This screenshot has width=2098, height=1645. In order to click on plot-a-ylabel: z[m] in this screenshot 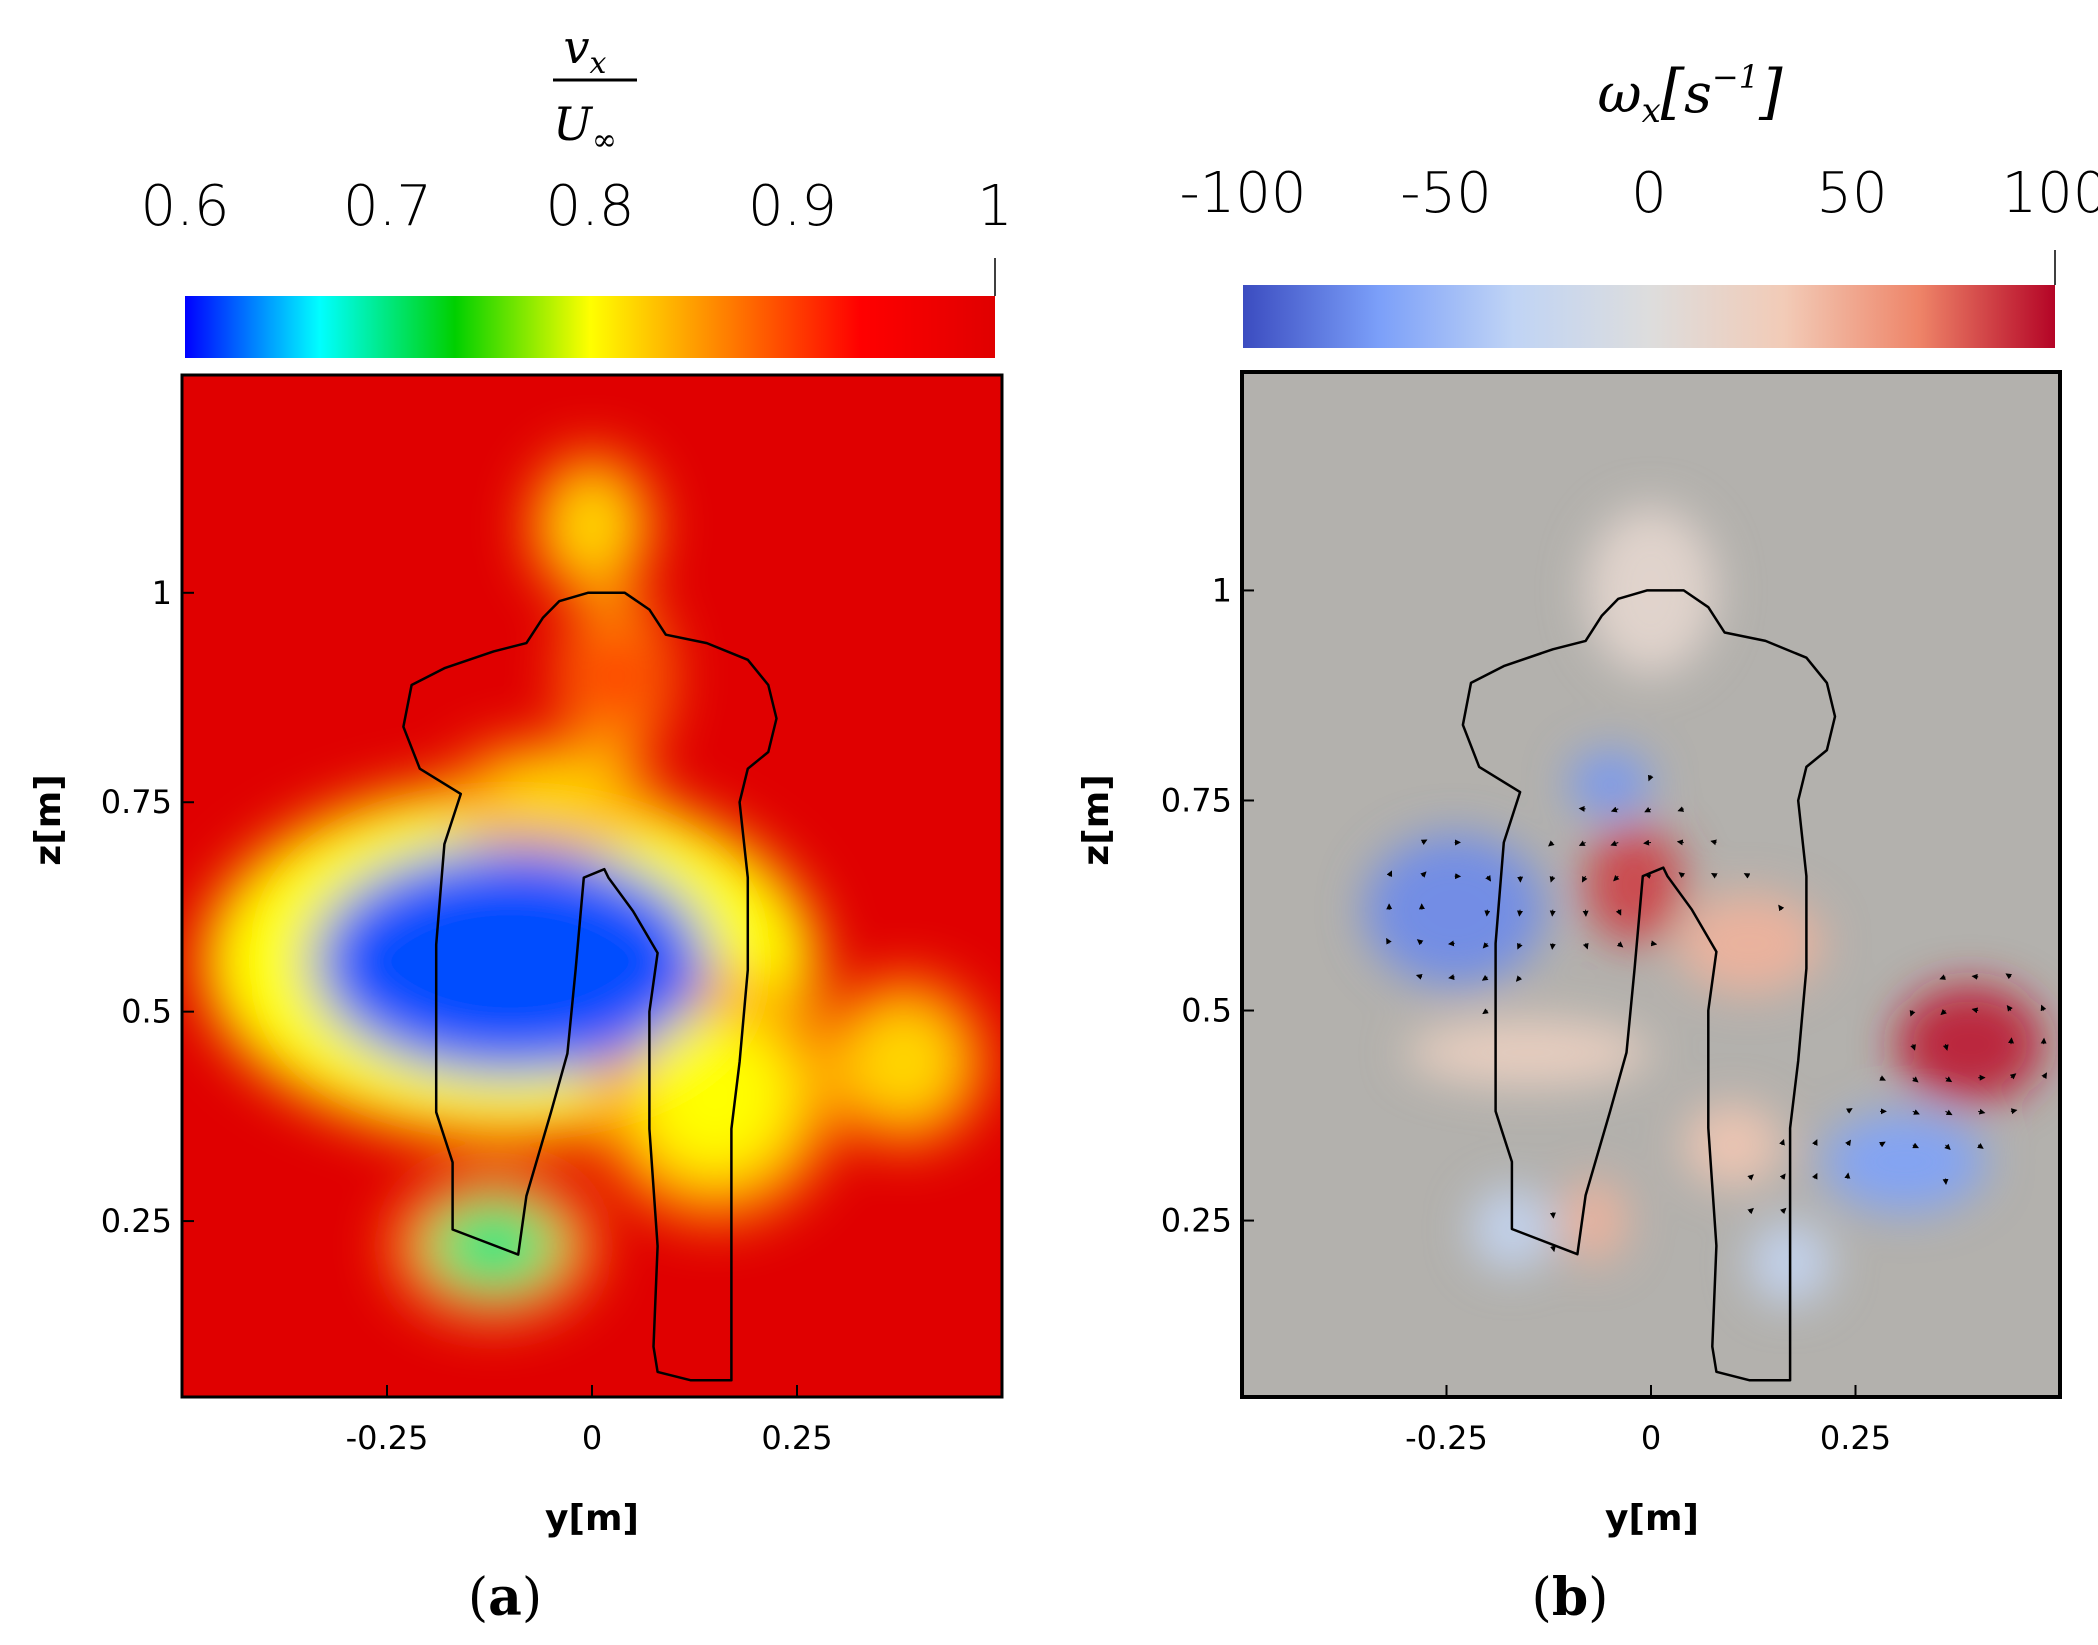, I will do `click(48, 819)`.